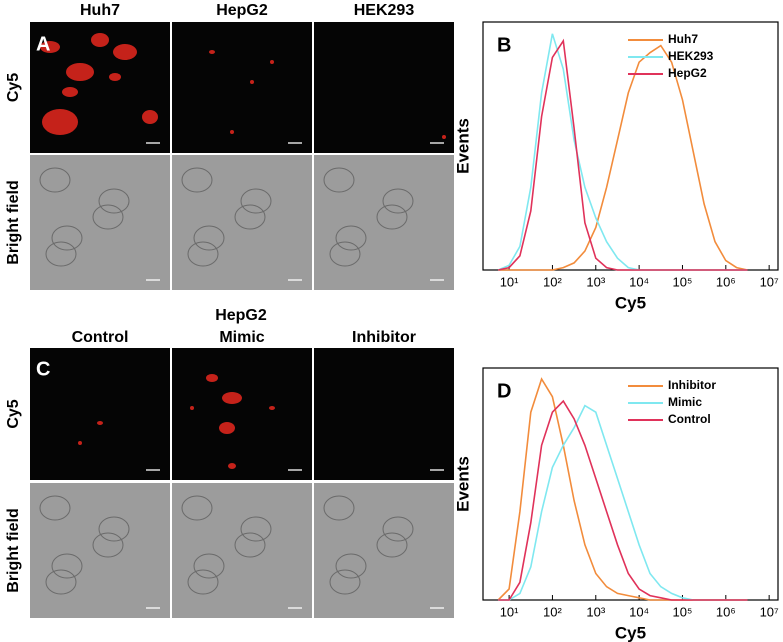 This screenshot has width=783, height=642. I want to click on plot-frame, so click(630, 146).